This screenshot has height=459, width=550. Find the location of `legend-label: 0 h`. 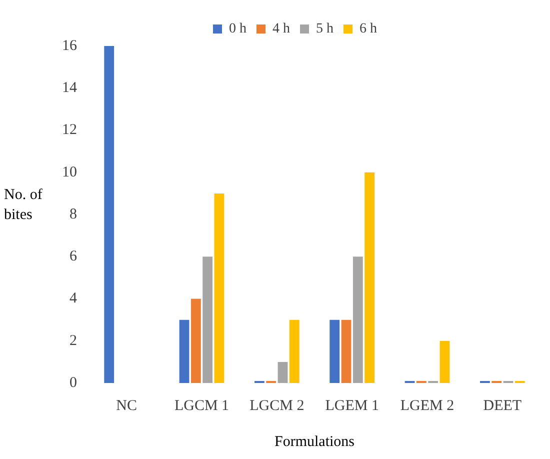

legend-label: 0 h is located at coordinates (237, 29).